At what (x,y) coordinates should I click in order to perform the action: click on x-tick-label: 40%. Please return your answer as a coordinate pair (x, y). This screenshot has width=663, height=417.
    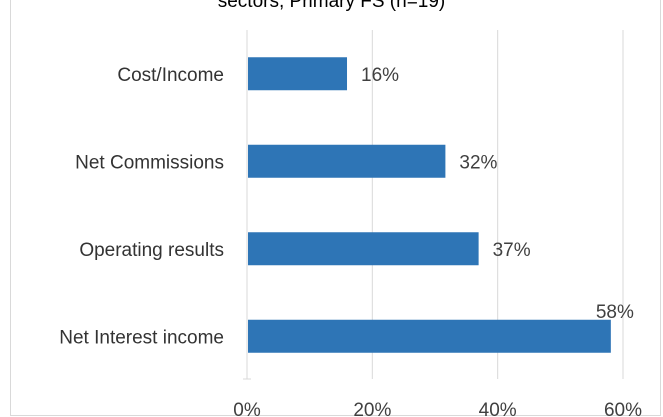
    Looking at the image, I should click on (498, 408).